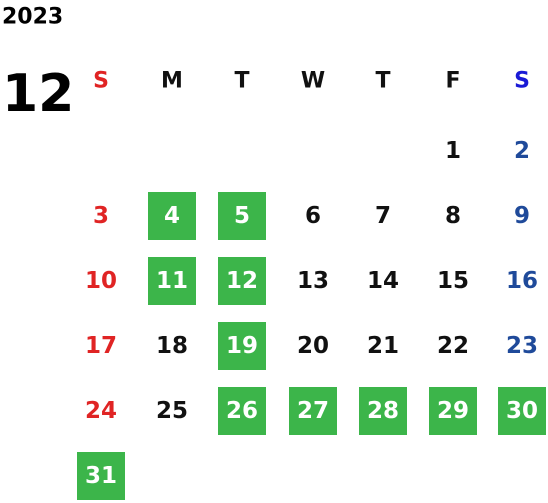 The image size is (548, 503). Describe the element at coordinates (452, 81) in the screenshot. I see `weekday-header: F` at that location.